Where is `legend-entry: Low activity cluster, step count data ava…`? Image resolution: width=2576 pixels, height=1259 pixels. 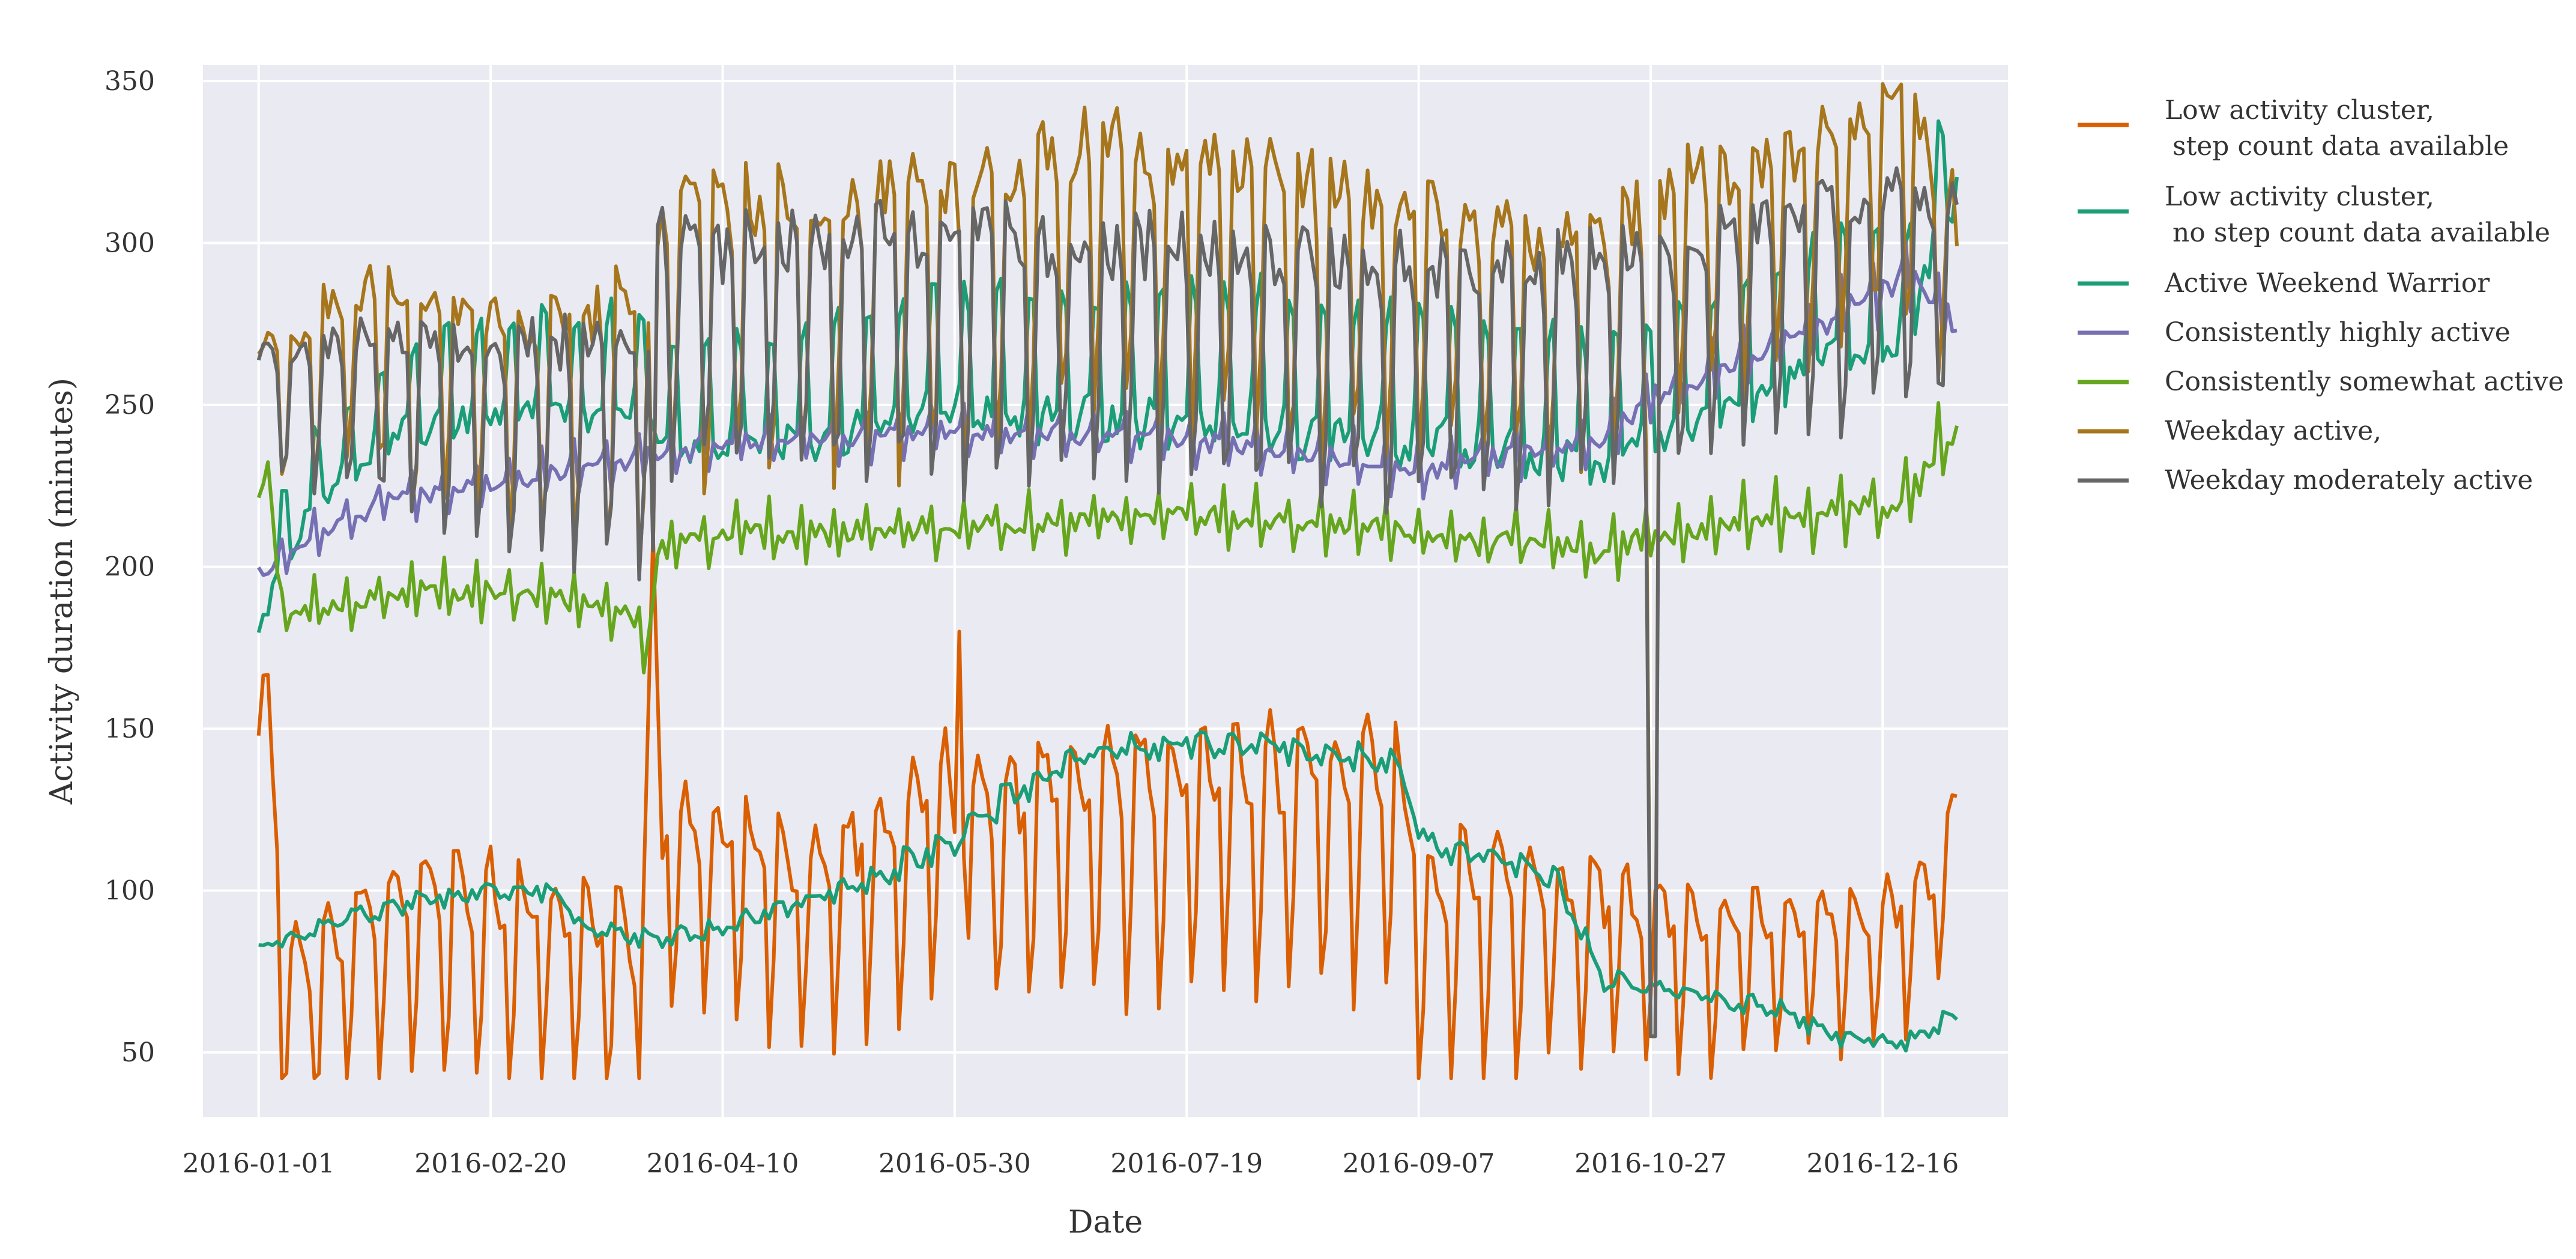 legend-entry: Low activity cluster, step count data ava… is located at coordinates (2293, 128).